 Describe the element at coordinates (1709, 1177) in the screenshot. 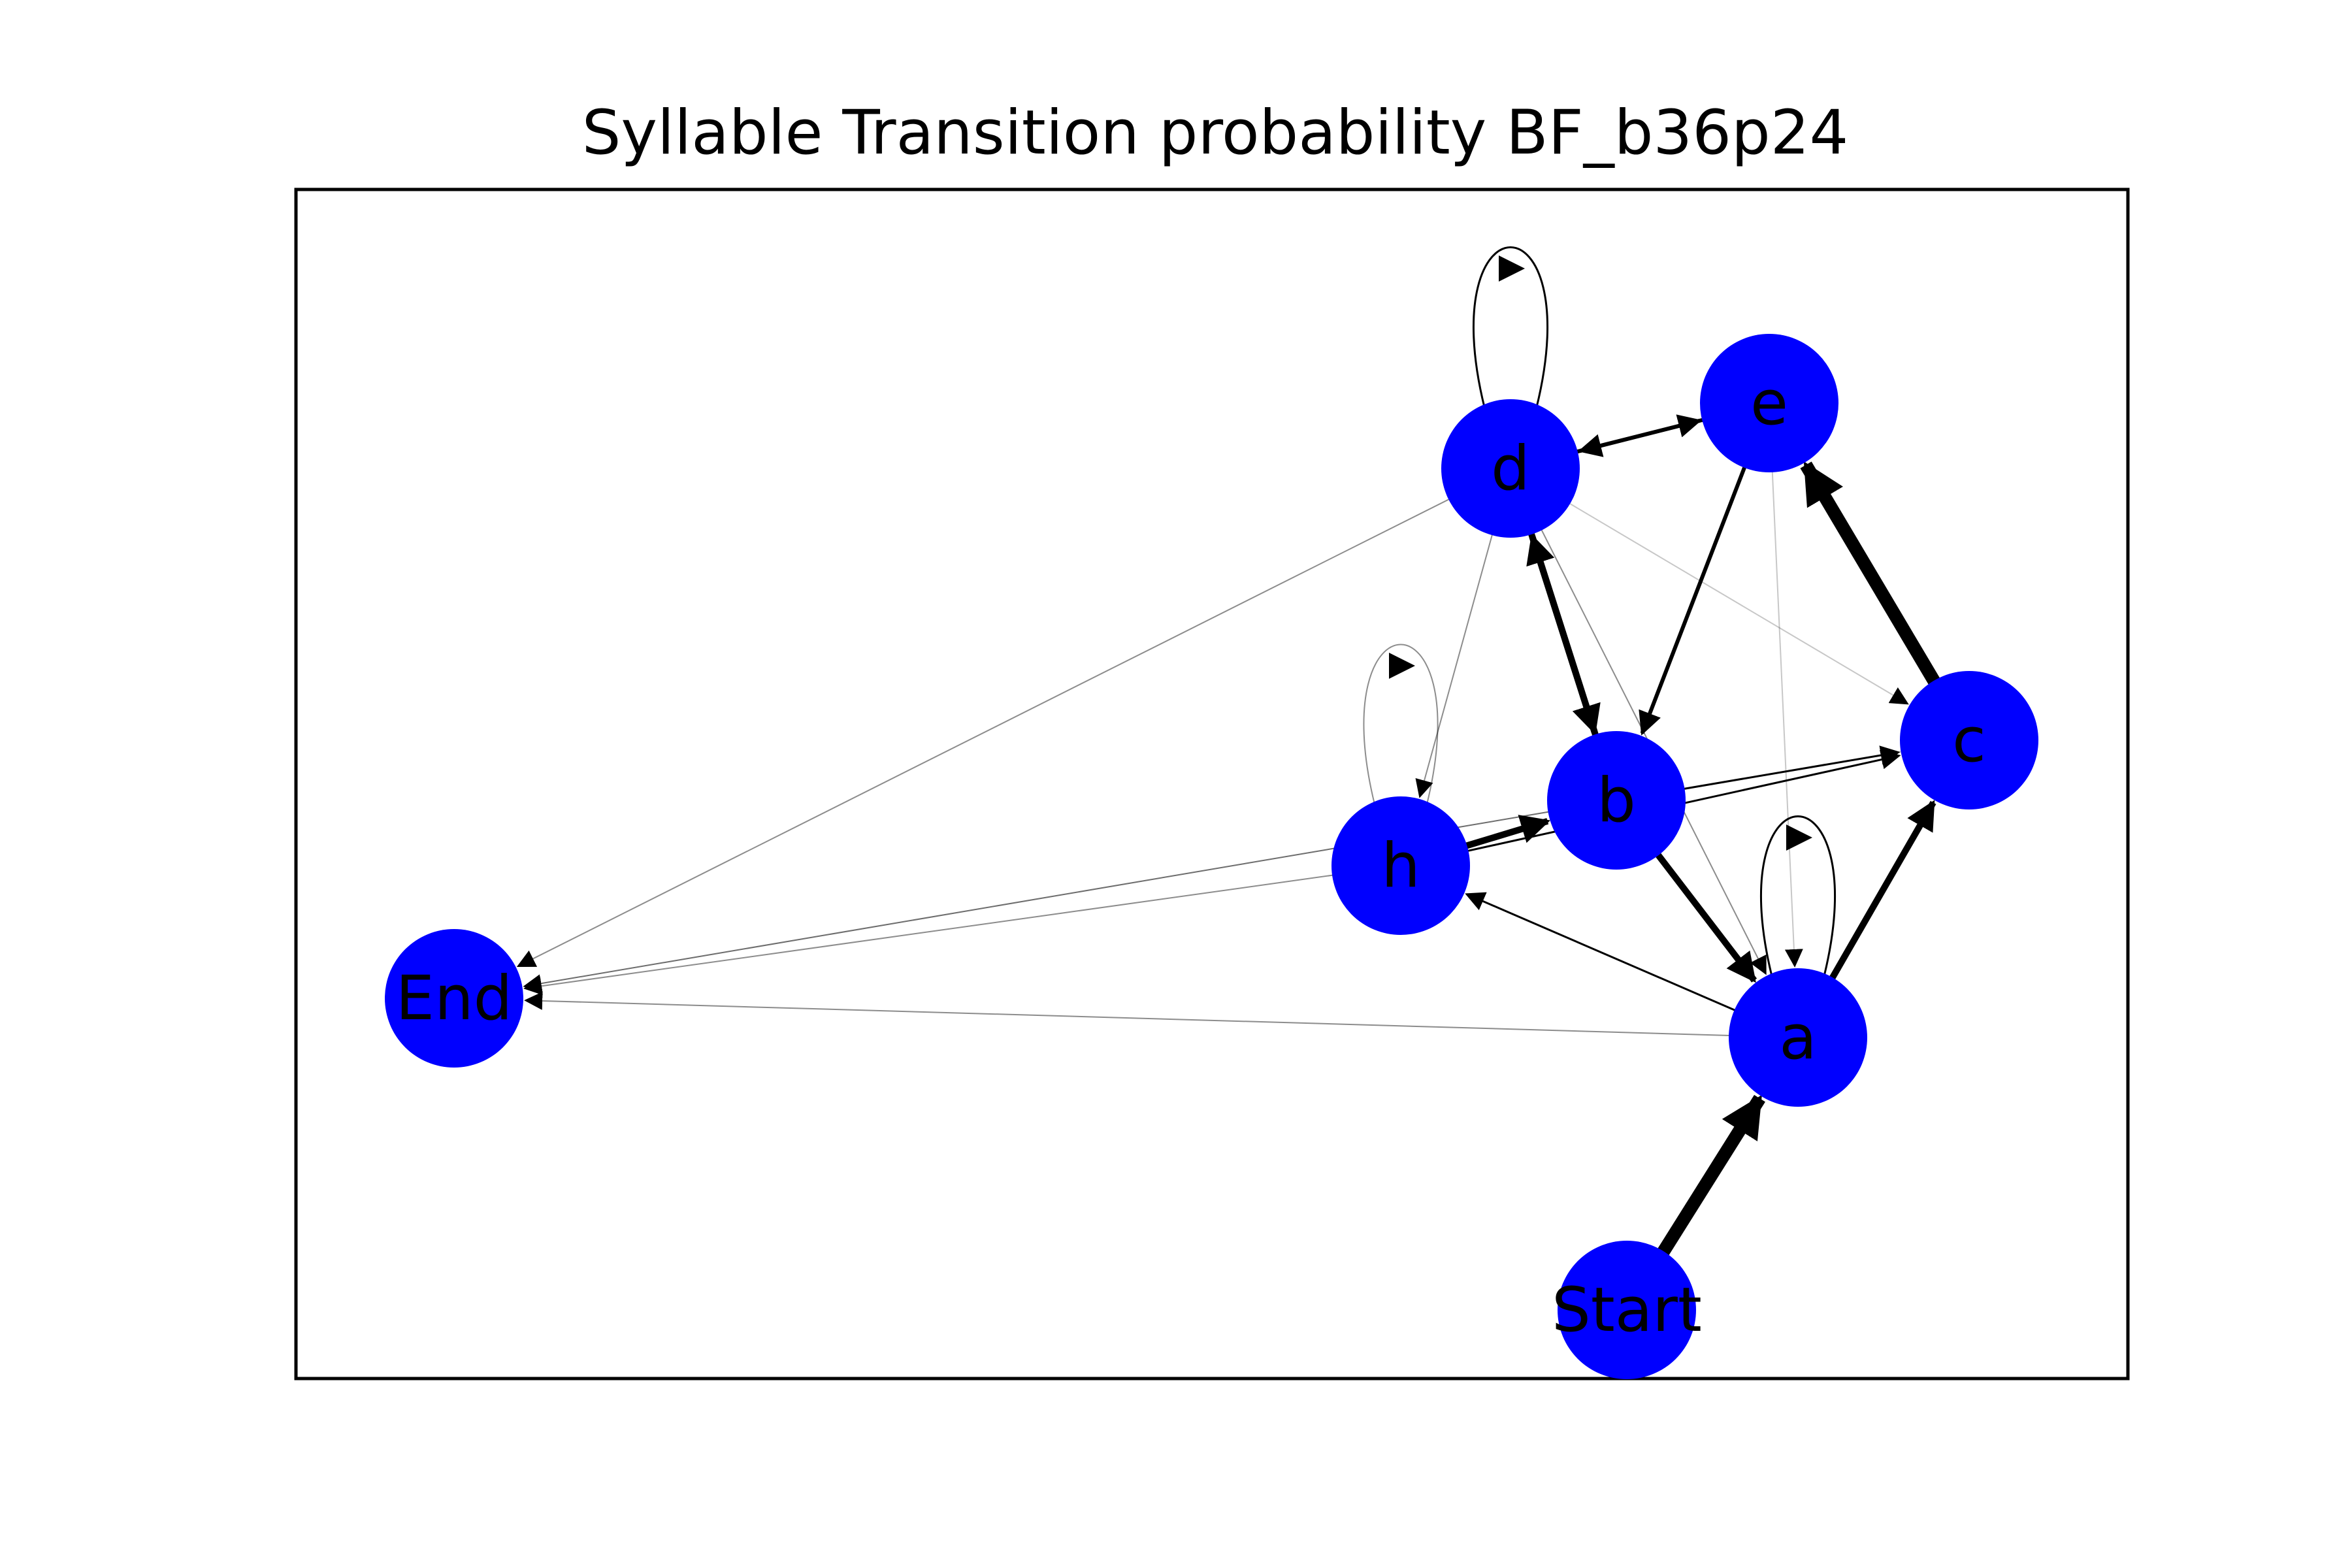

I see `edge-start-to-a` at that location.